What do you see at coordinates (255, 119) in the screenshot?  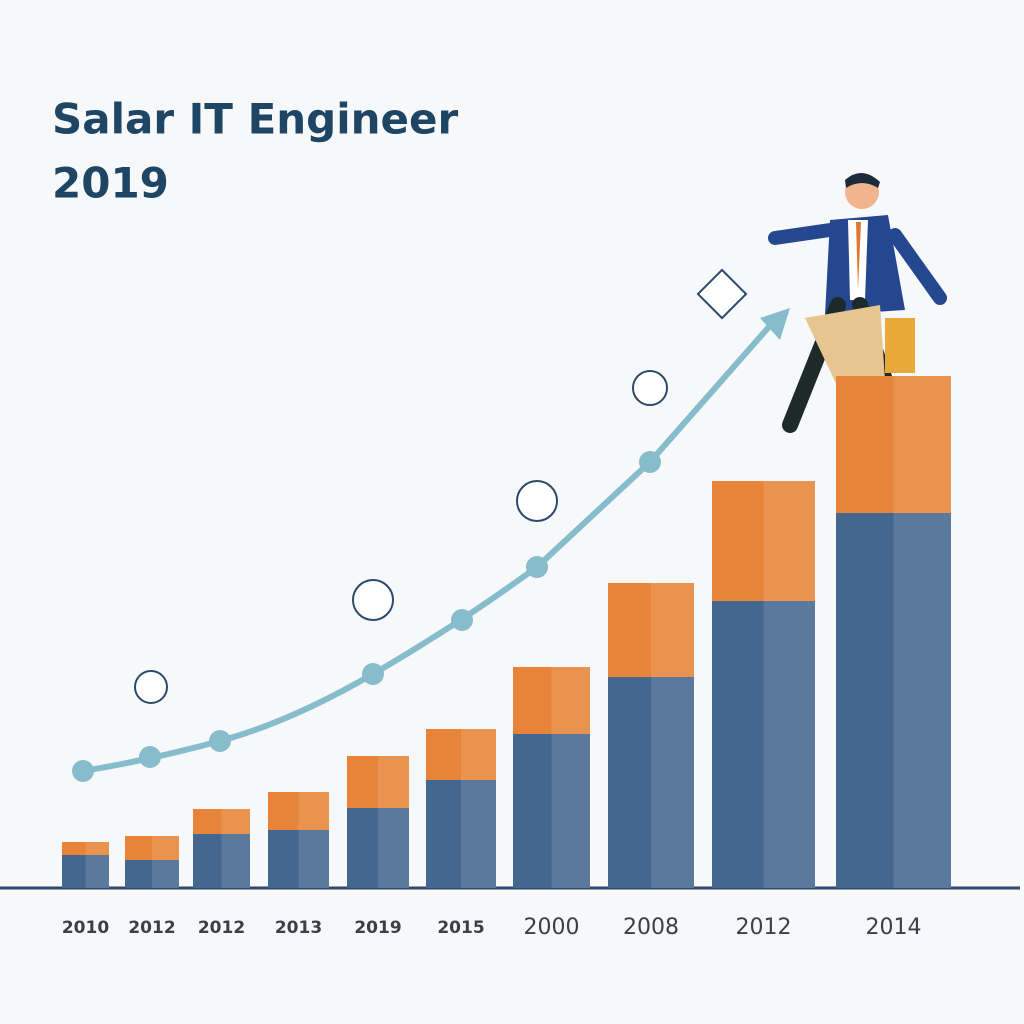 I see `chart-title: Salar IT Engineer` at bounding box center [255, 119].